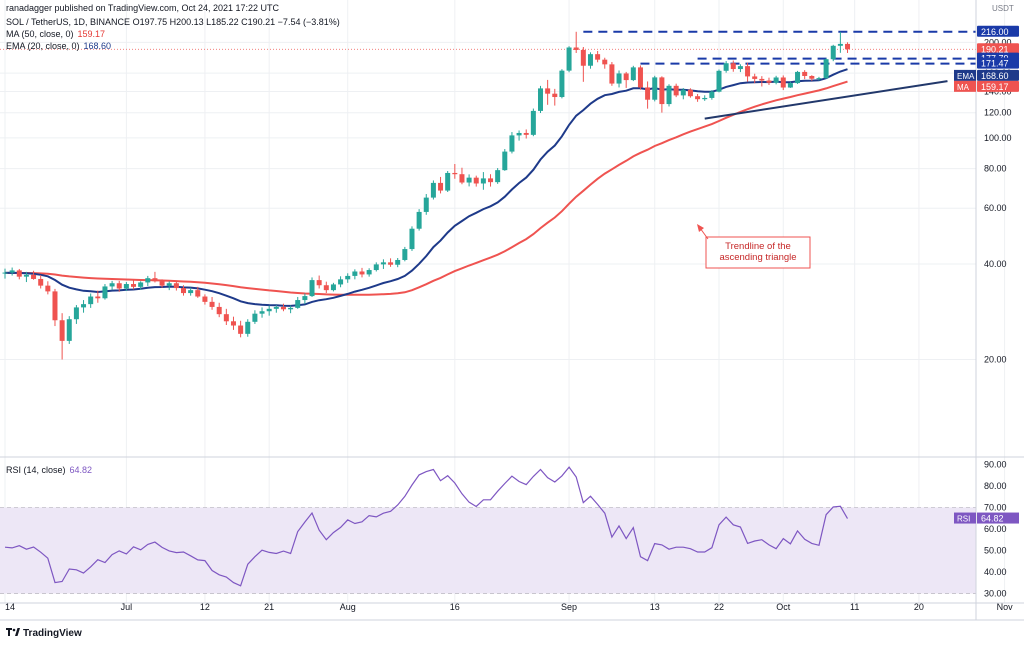  What do you see at coordinates (995, 49) in the screenshot?
I see `price-tag-label: 190.21` at bounding box center [995, 49].